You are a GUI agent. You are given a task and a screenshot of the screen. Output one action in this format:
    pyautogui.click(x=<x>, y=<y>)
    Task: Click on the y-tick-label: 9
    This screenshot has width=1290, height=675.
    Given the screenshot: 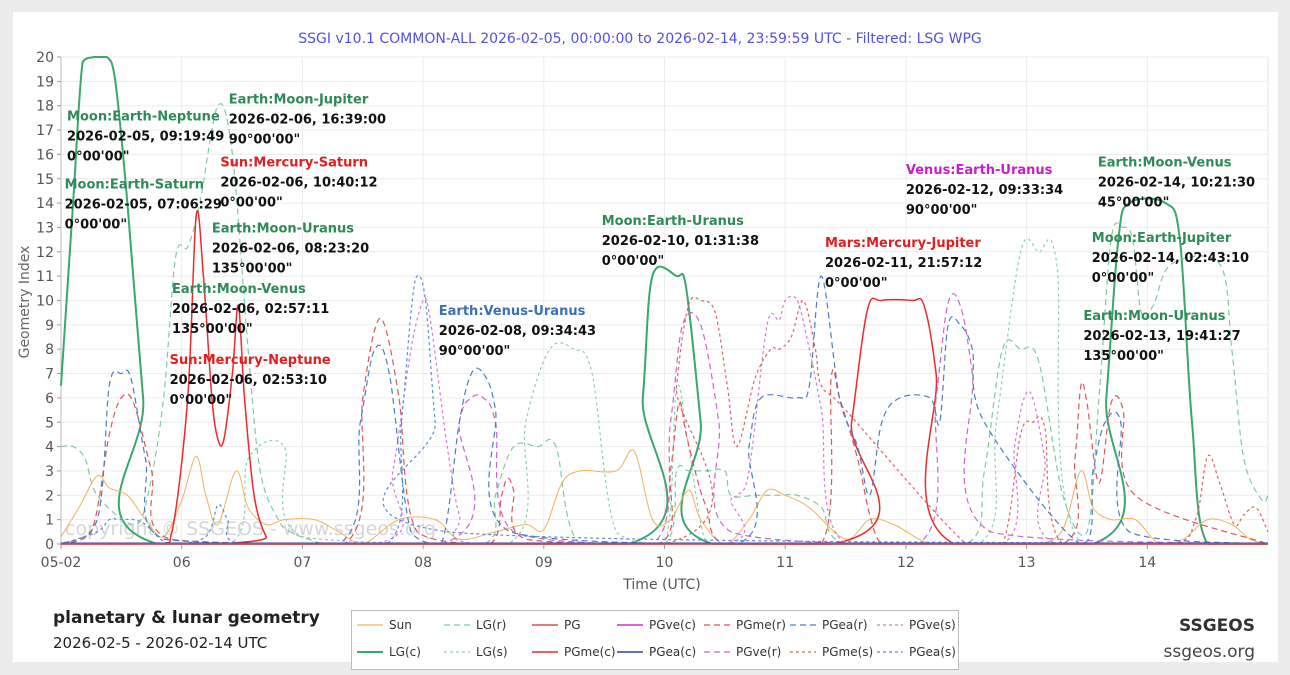 What is the action you would take?
    pyautogui.click(x=49, y=326)
    